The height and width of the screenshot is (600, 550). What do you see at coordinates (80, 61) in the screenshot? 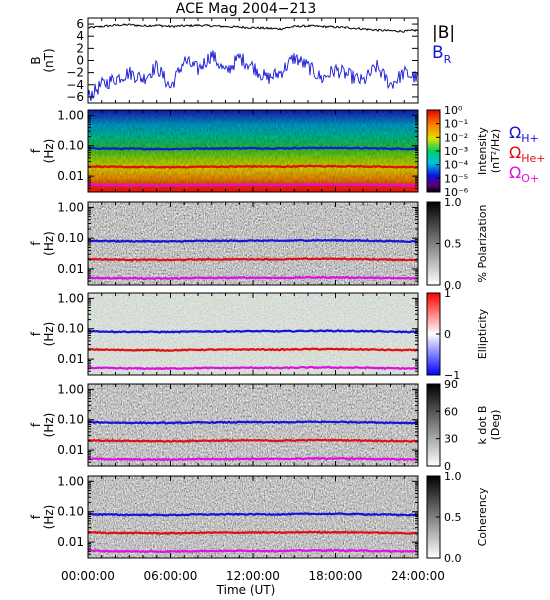
I see `y-tick-label: 0` at bounding box center [80, 61].